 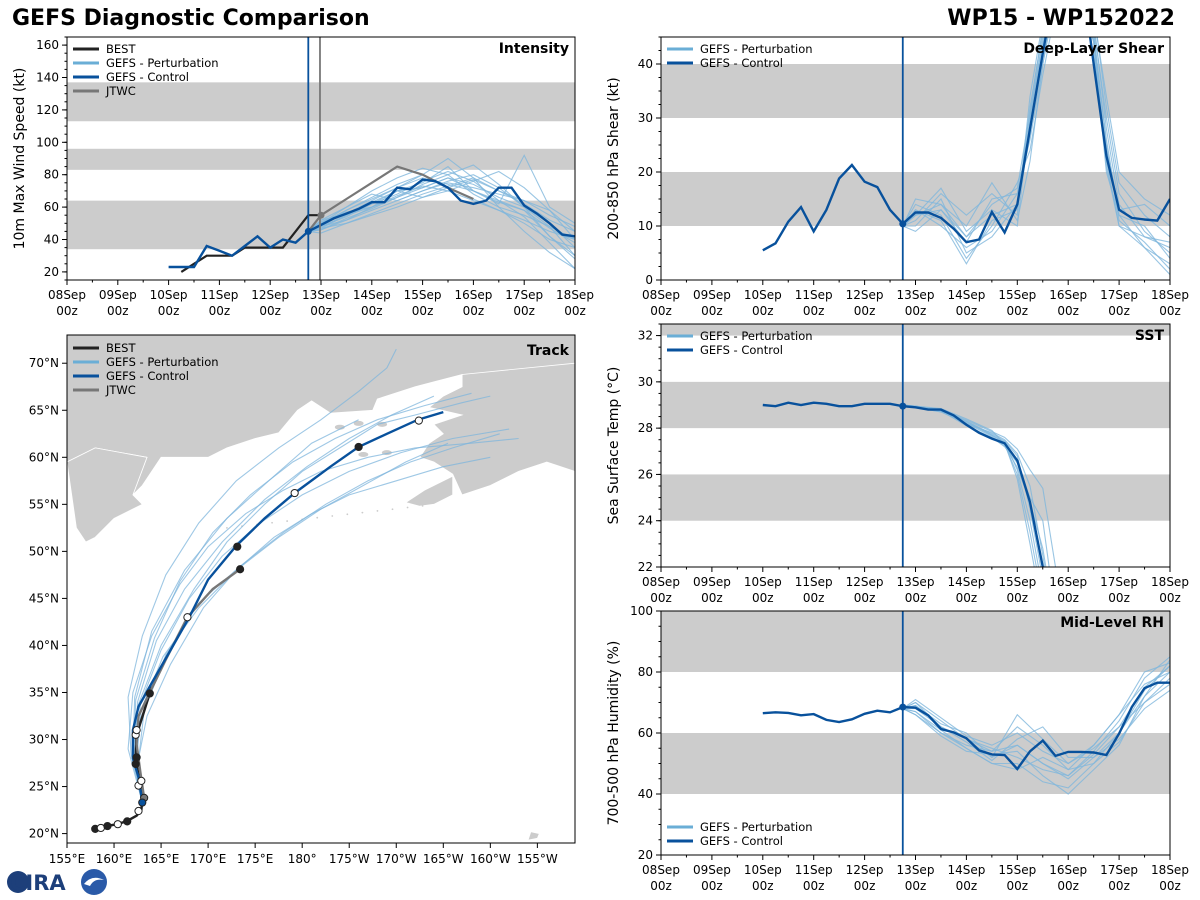 What do you see at coordinates (1017, 582) in the screenshot?
I see `sst-x-tick-label: 15Sep` at bounding box center [1017, 582].